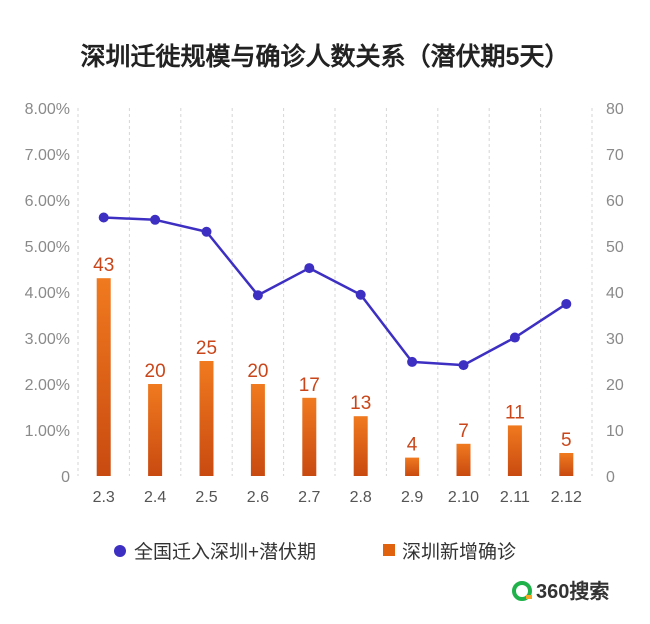 The image size is (650, 624). Describe the element at coordinates (615, 431) in the screenshot. I see `right-tick-label: 10` at that location.